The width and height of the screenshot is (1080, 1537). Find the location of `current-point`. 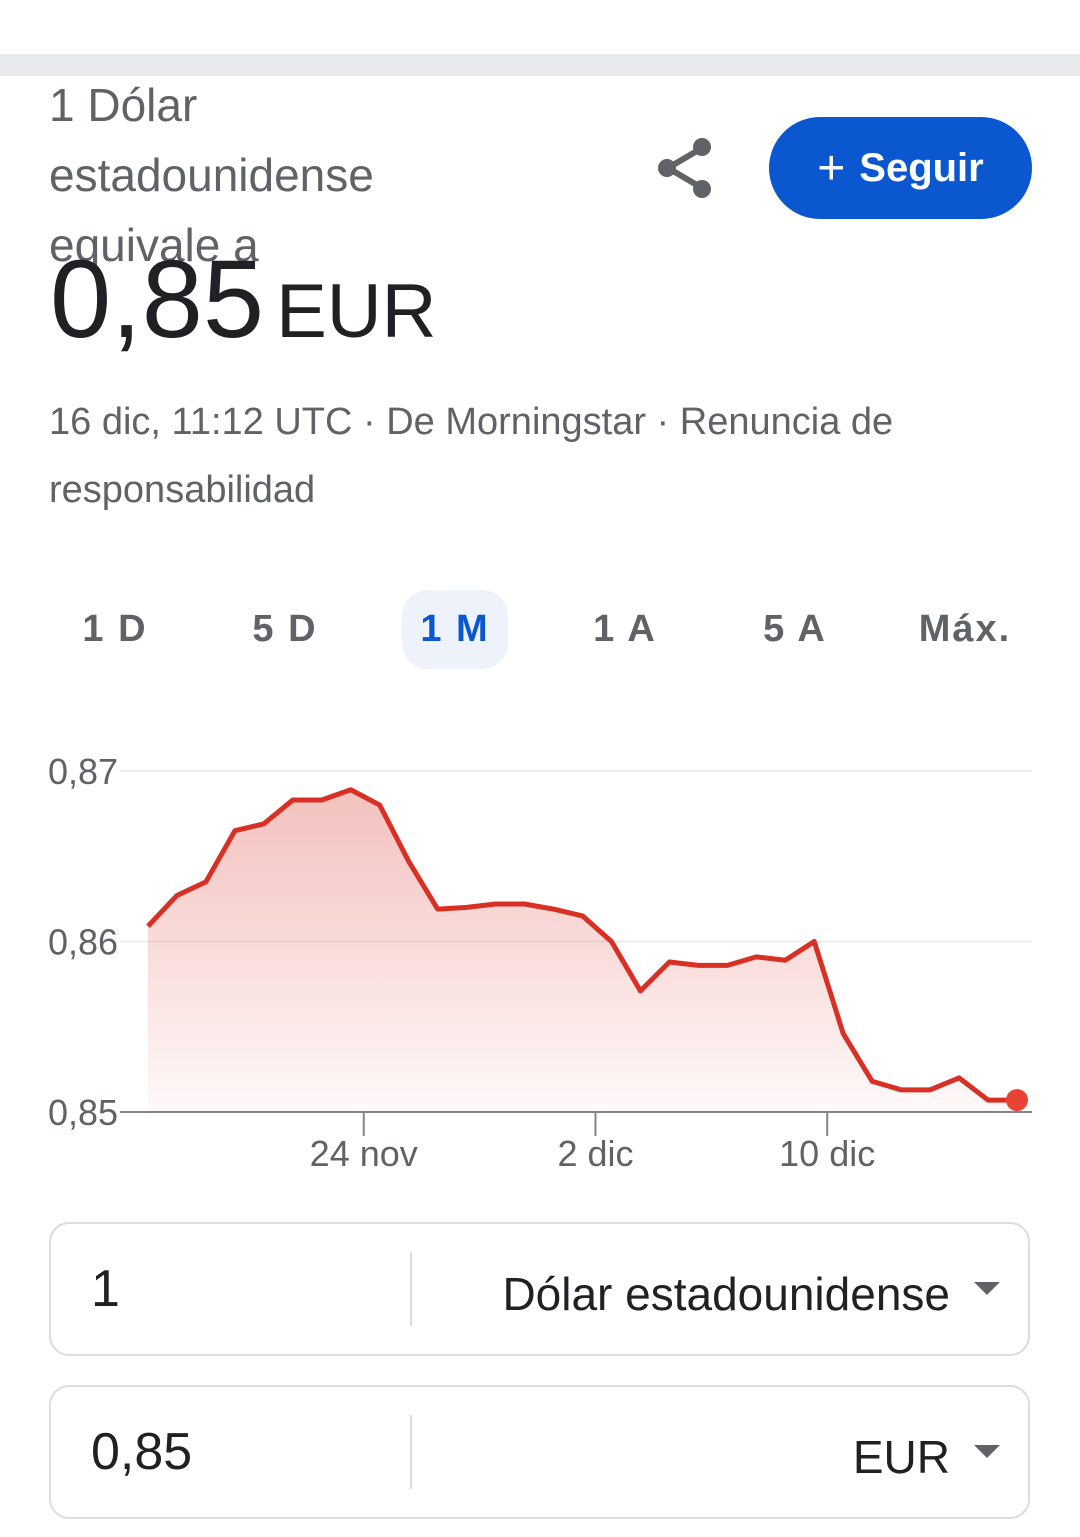

current-point is located at coordinates (1017, 1100).